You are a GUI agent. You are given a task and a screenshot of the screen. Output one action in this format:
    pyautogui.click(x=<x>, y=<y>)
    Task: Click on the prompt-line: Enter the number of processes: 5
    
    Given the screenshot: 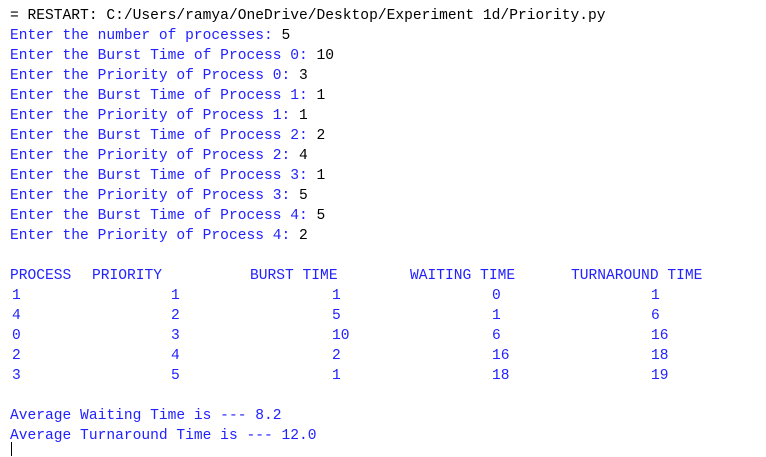 What is the action you would take?
    pyautogui.click(x=150, y=36)
    